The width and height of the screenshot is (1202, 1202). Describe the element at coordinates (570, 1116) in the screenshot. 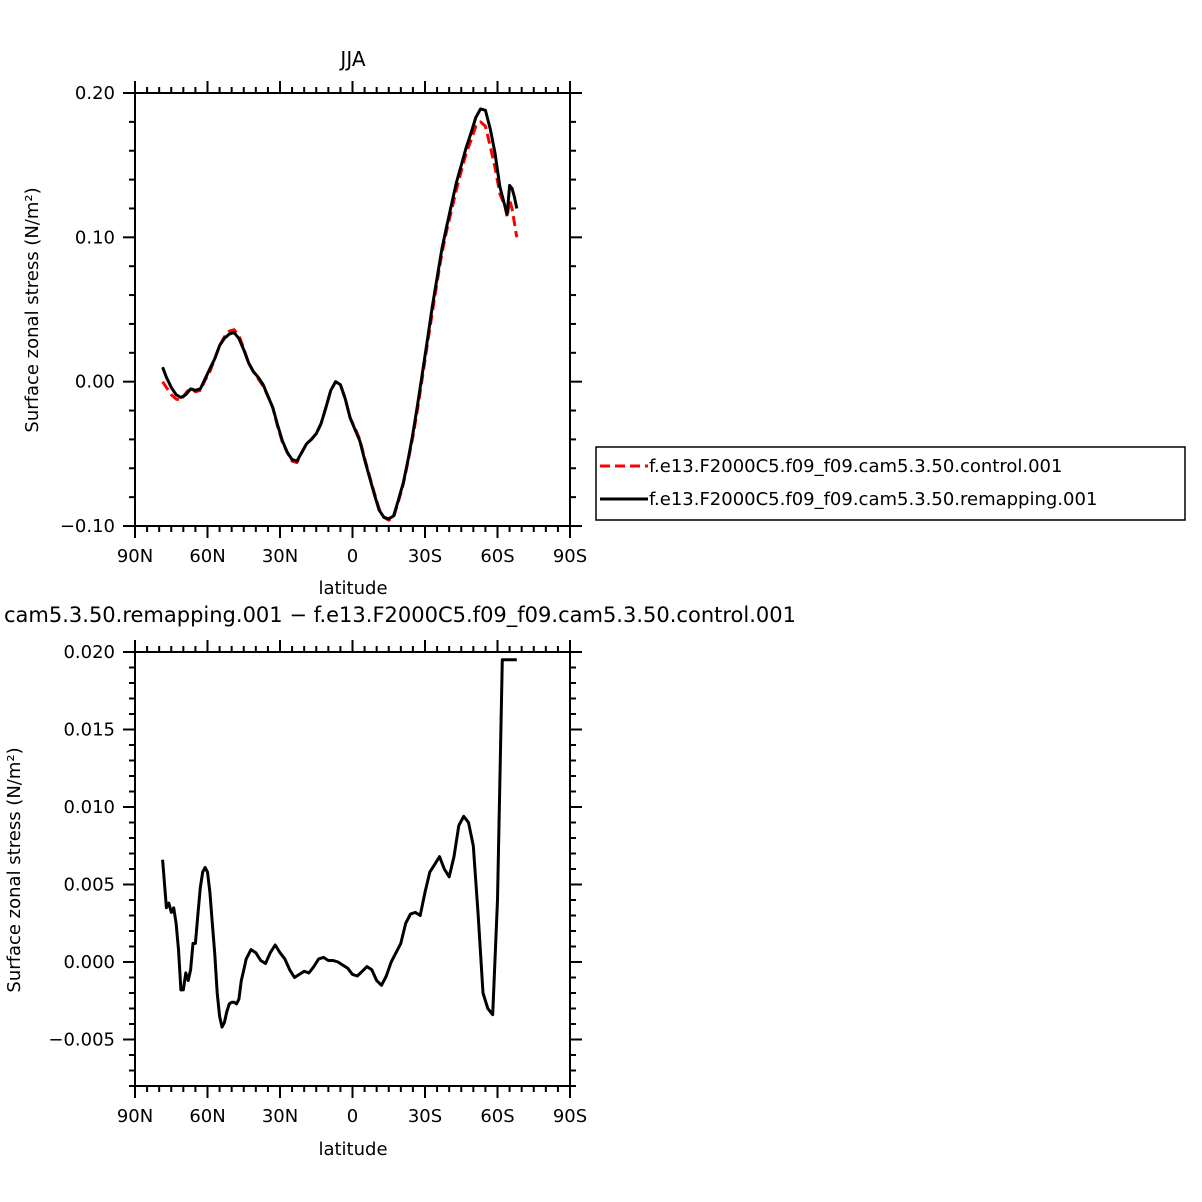

I see `bottom-x-tick-label: 90S` at that location.